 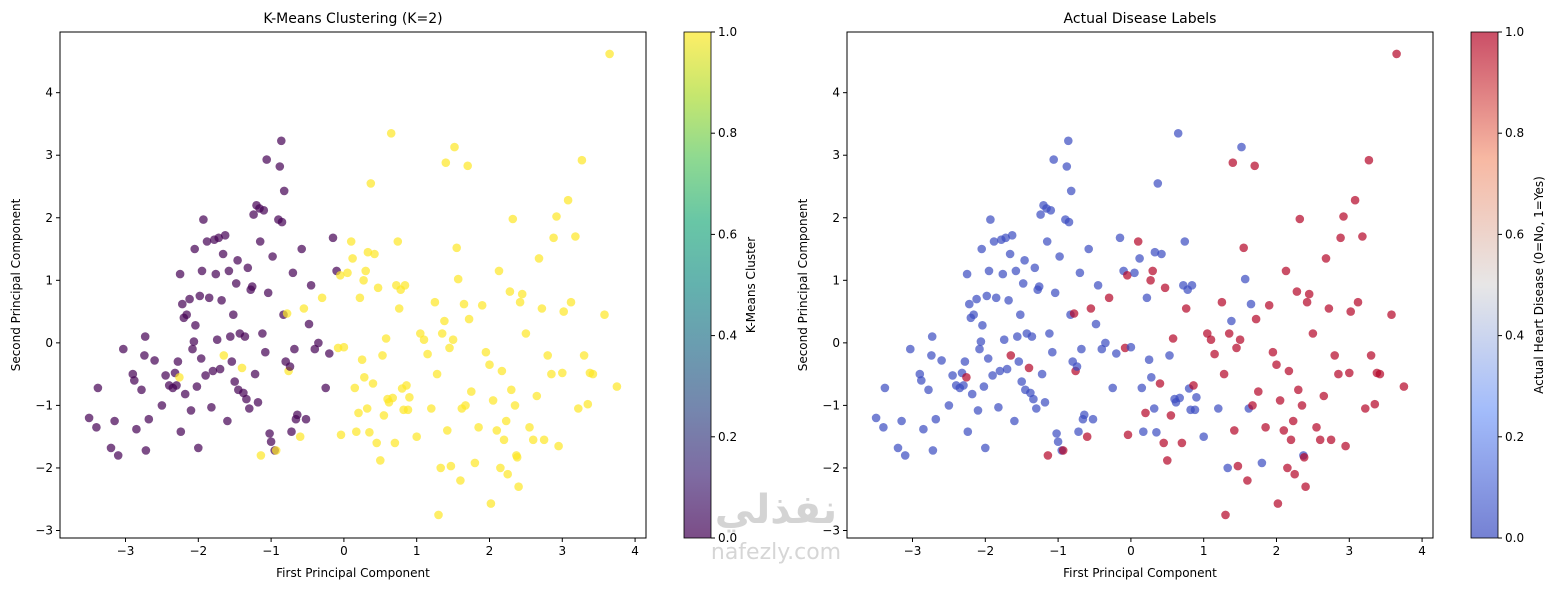 I want to click on x-axis-ticks: −3 −2 −1 0 1 2 3 4, so click(x=378, y=548).